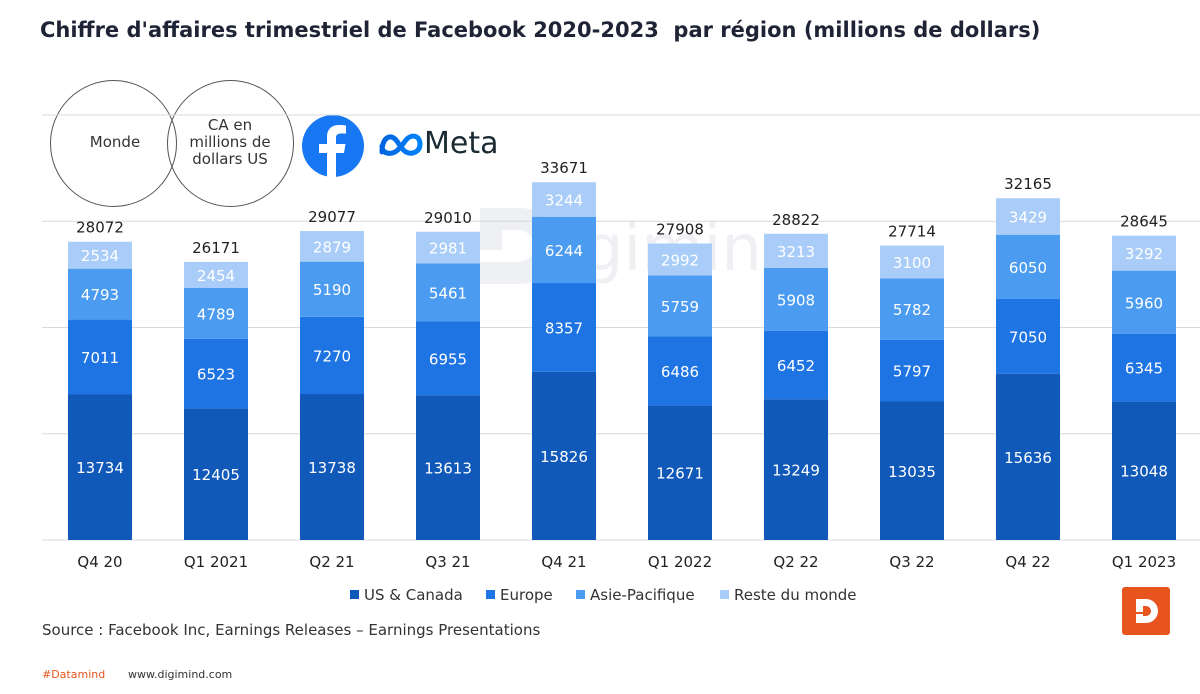  I want to click on data-label: 3292, so click(1144, 254).